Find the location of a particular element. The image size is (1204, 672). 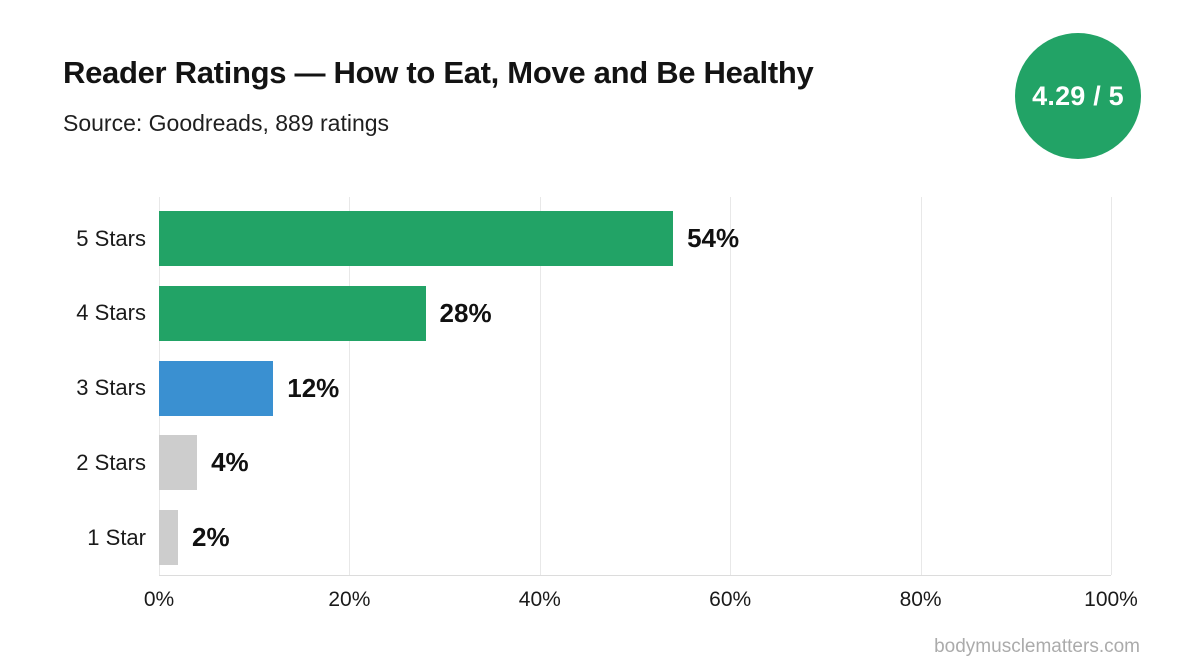

category-label: 2 Stars is located at coordinates (111, 462).